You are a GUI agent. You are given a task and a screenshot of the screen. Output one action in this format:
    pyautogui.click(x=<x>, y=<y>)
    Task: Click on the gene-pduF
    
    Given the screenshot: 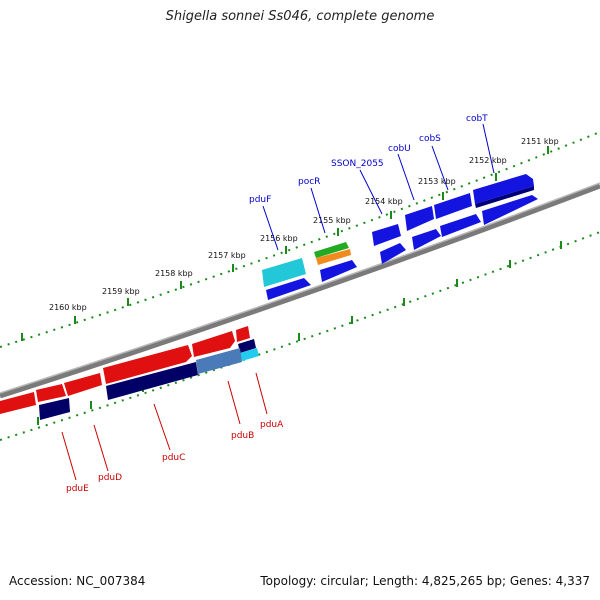 What is the action you would take?
    pyautogui.click(x=284, y=272)
    